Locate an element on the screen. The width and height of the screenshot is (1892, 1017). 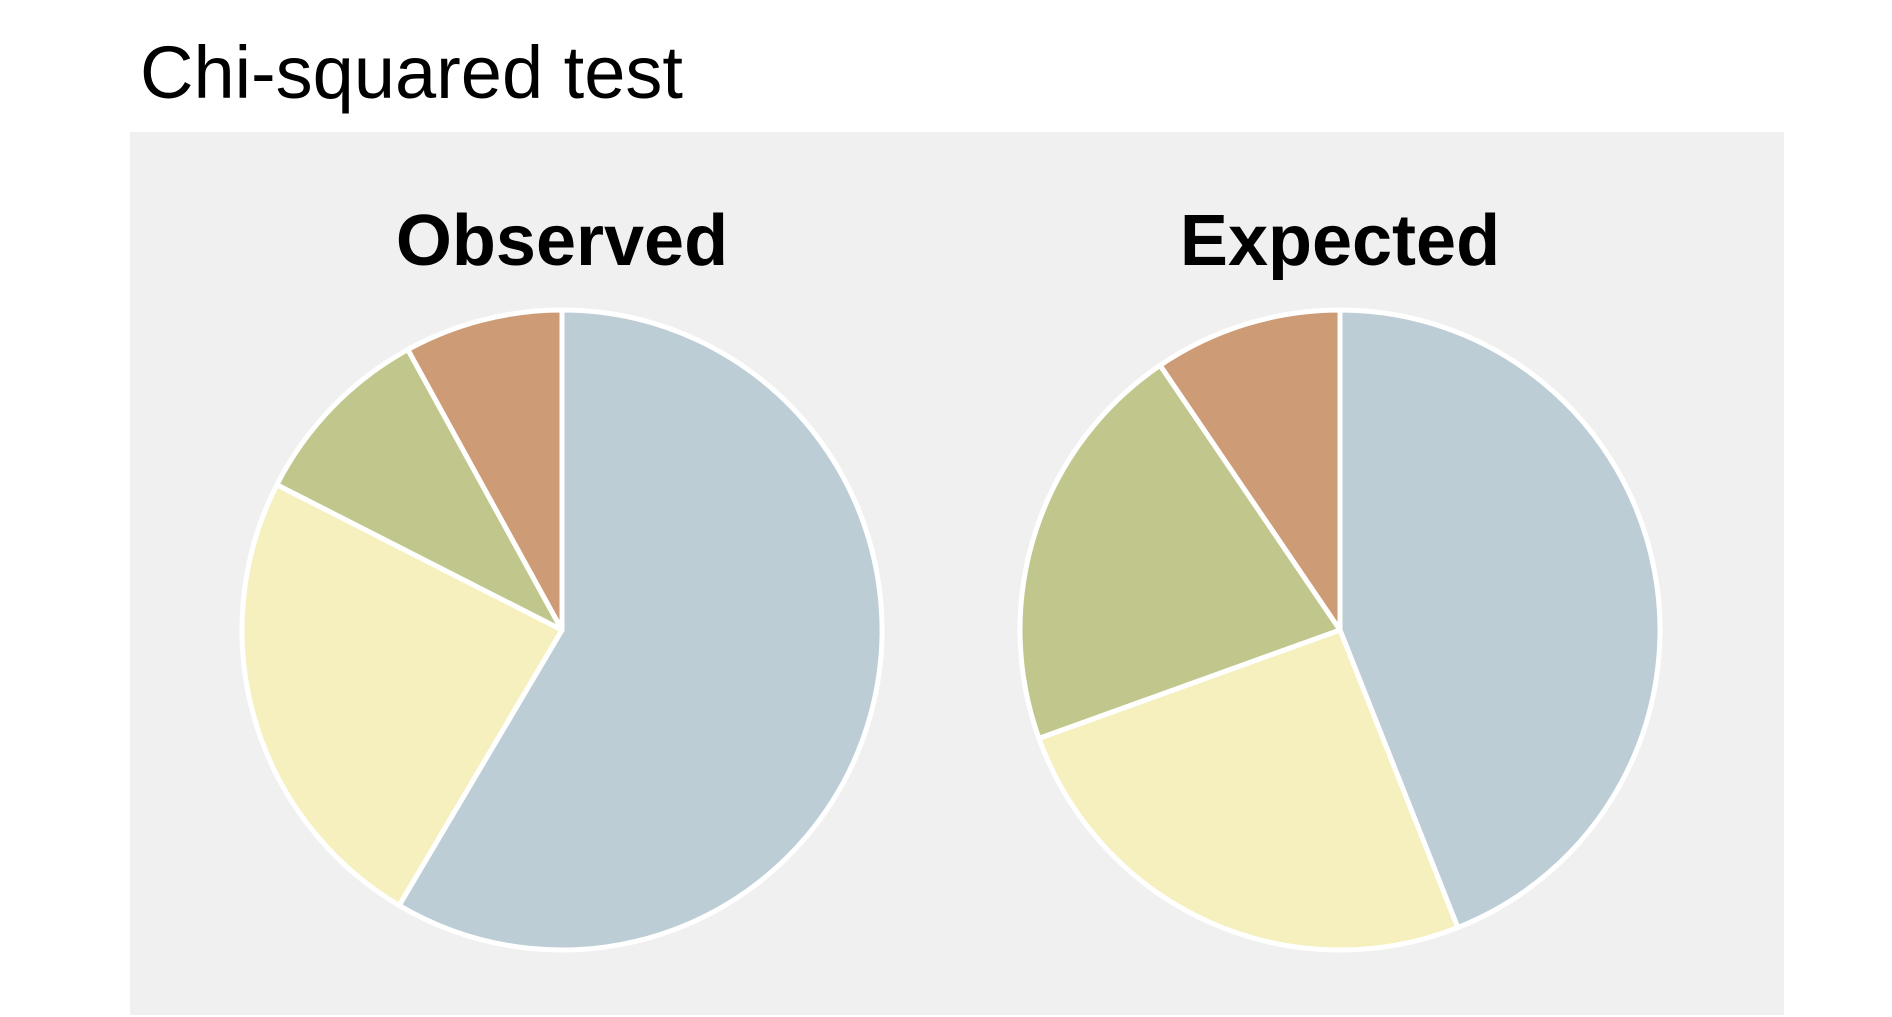
pie-title-observed: Observed is located at coordinates (562, 241).